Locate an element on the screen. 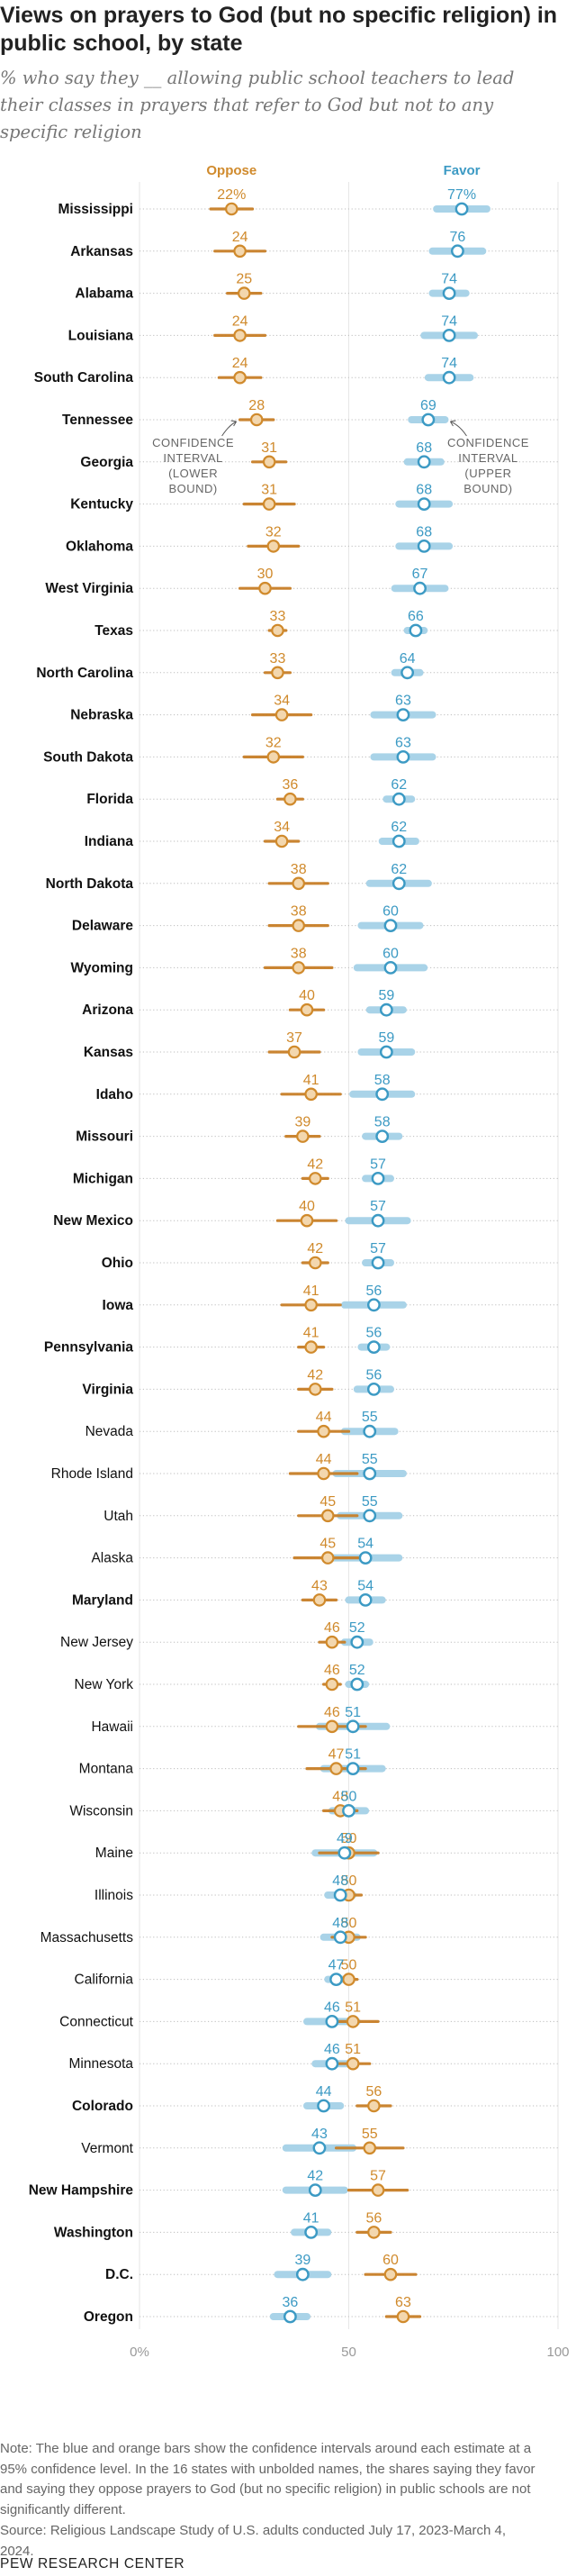 This screenshot has width=576, height=2576. state-label: South Dakota is located at coordinates (88, 757).